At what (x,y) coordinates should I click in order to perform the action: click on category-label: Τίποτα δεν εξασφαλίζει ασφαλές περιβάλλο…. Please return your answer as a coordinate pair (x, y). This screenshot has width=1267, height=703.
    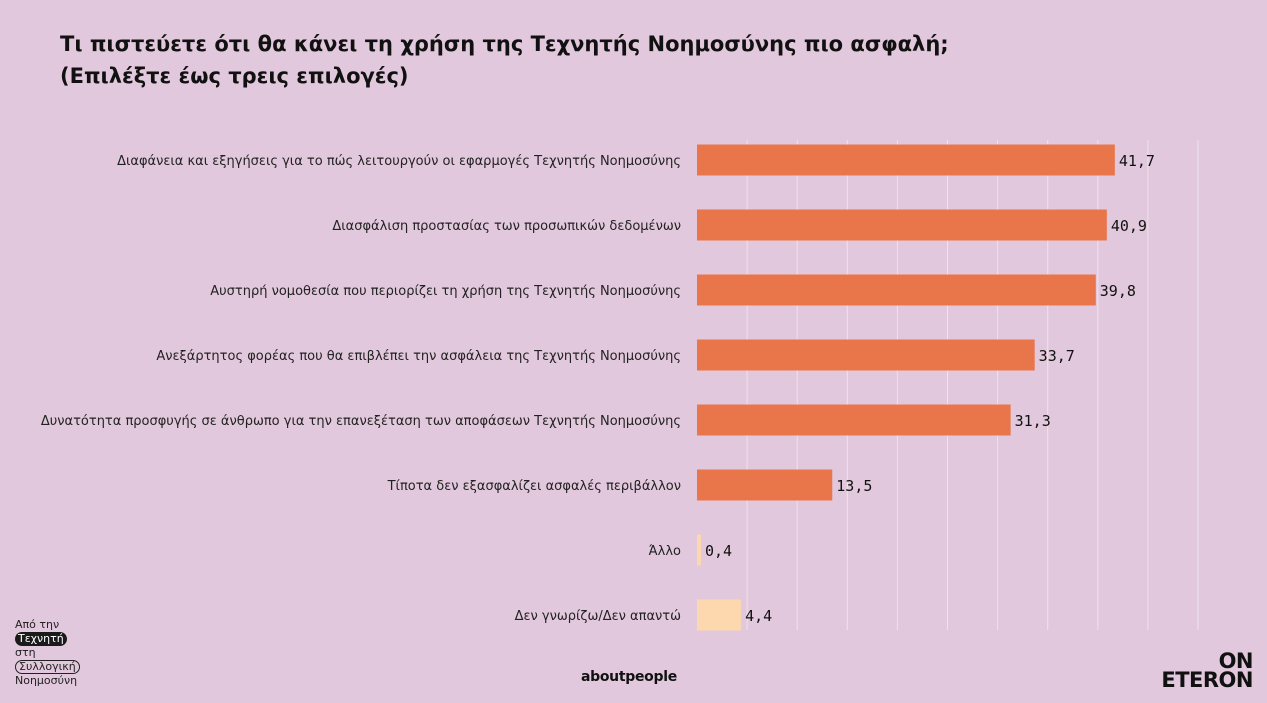
    Looking at the image, I should click on (534, 486).